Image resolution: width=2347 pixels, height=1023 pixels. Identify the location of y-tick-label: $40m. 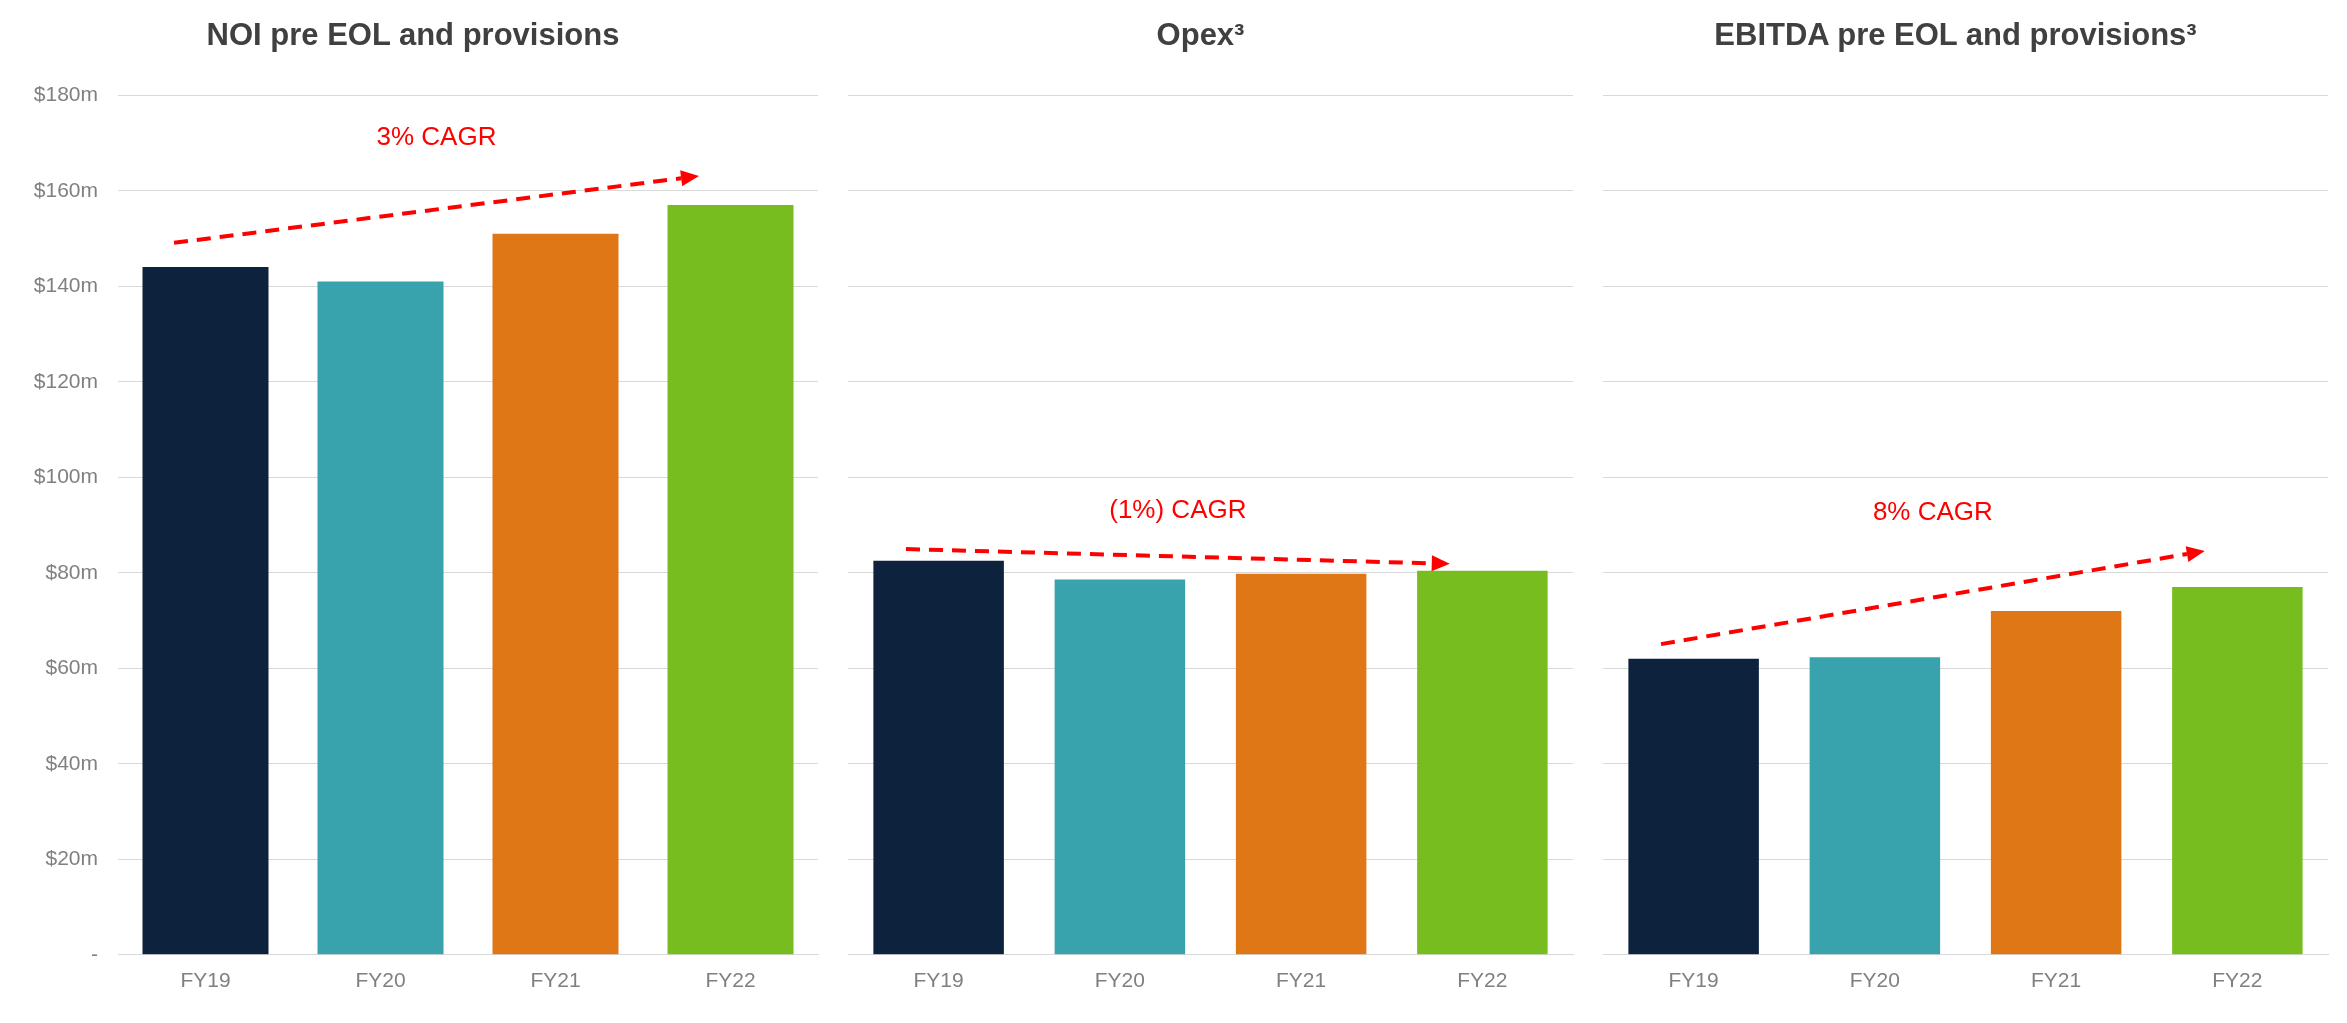
(71, 762).